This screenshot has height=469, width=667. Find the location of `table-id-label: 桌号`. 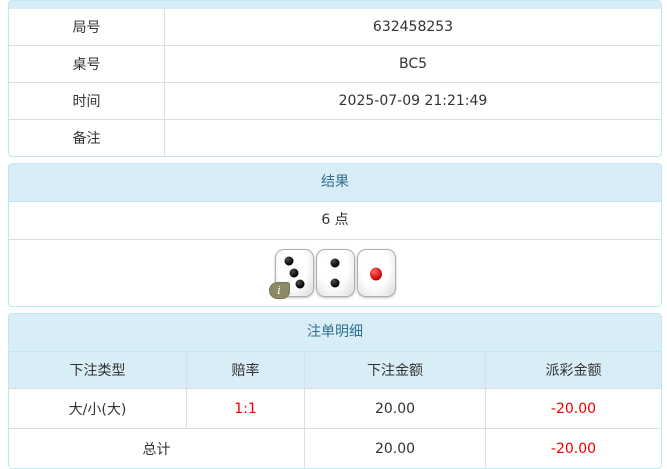

table-id-label: 桌号 is located at coordinates (87, 64).